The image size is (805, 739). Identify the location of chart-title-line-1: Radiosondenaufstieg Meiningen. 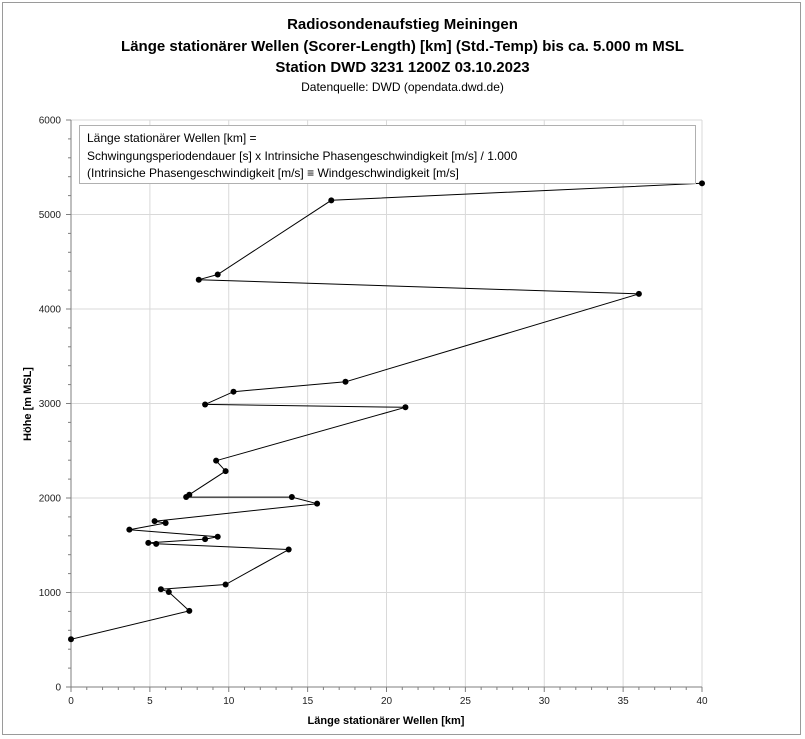
(402, 24).